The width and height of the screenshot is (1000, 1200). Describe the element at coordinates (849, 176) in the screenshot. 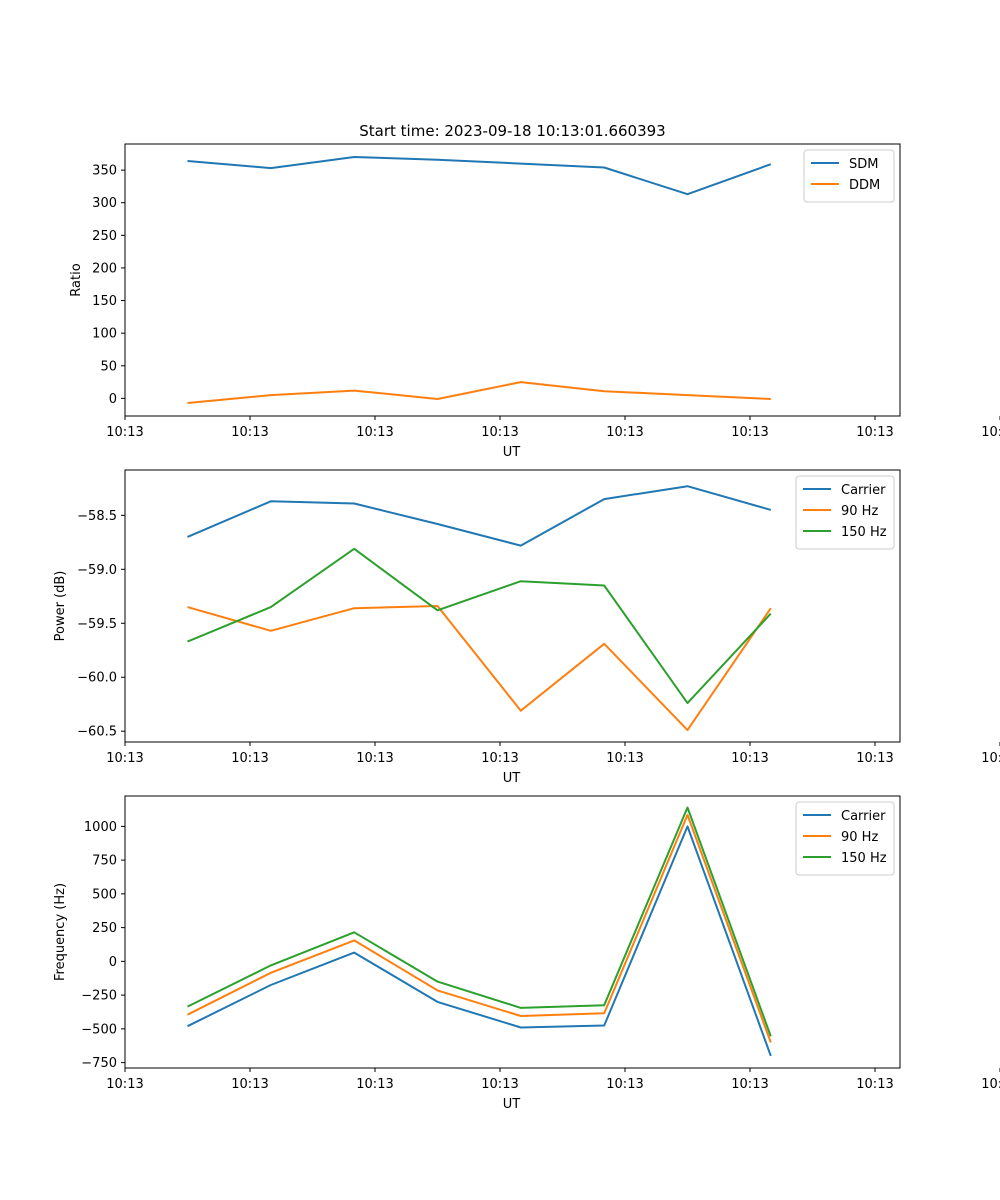

I see `legend: SDM DDM` at that location.